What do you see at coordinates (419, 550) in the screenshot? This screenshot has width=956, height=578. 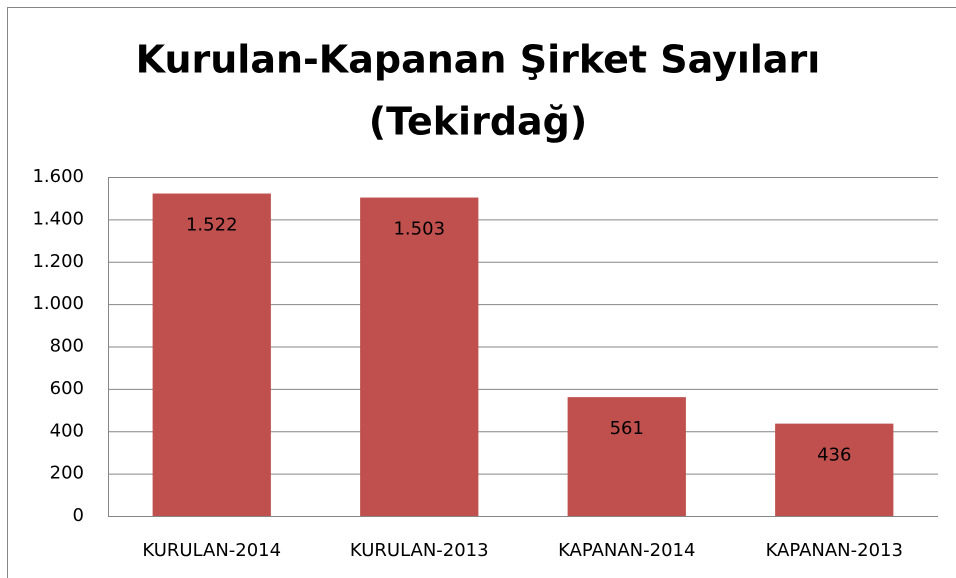 I see `x-tick-label: KURULAN-2013` at bounding box center [419, 550].